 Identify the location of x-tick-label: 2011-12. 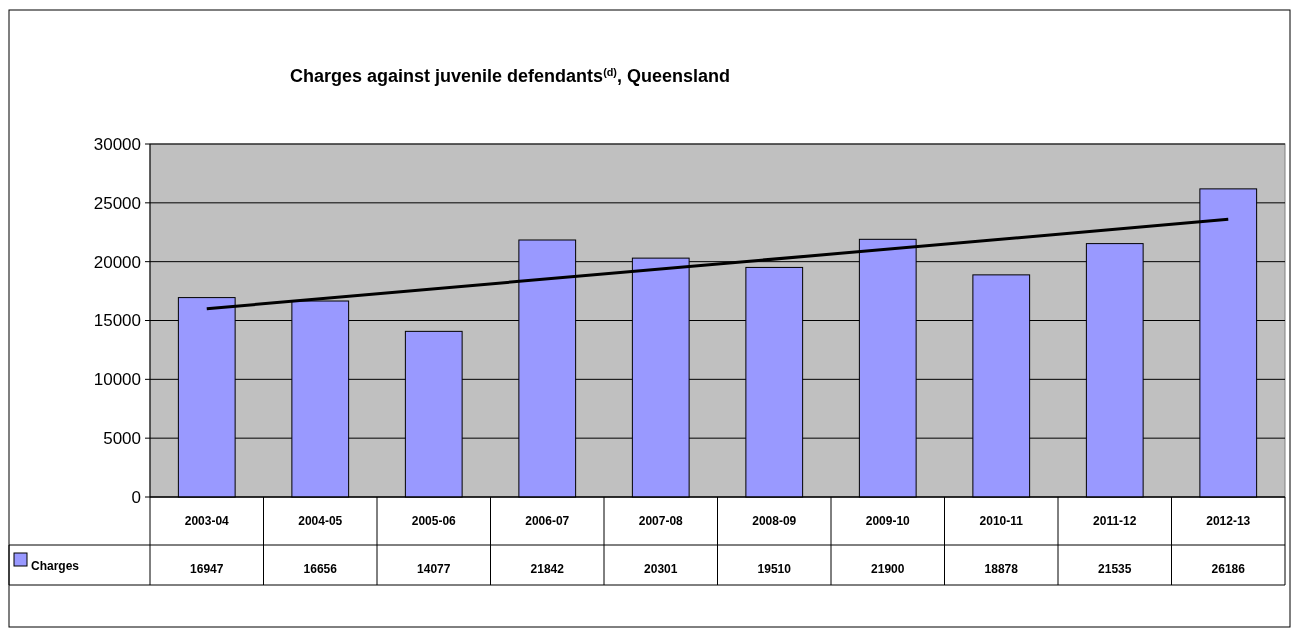
(1115, 521).